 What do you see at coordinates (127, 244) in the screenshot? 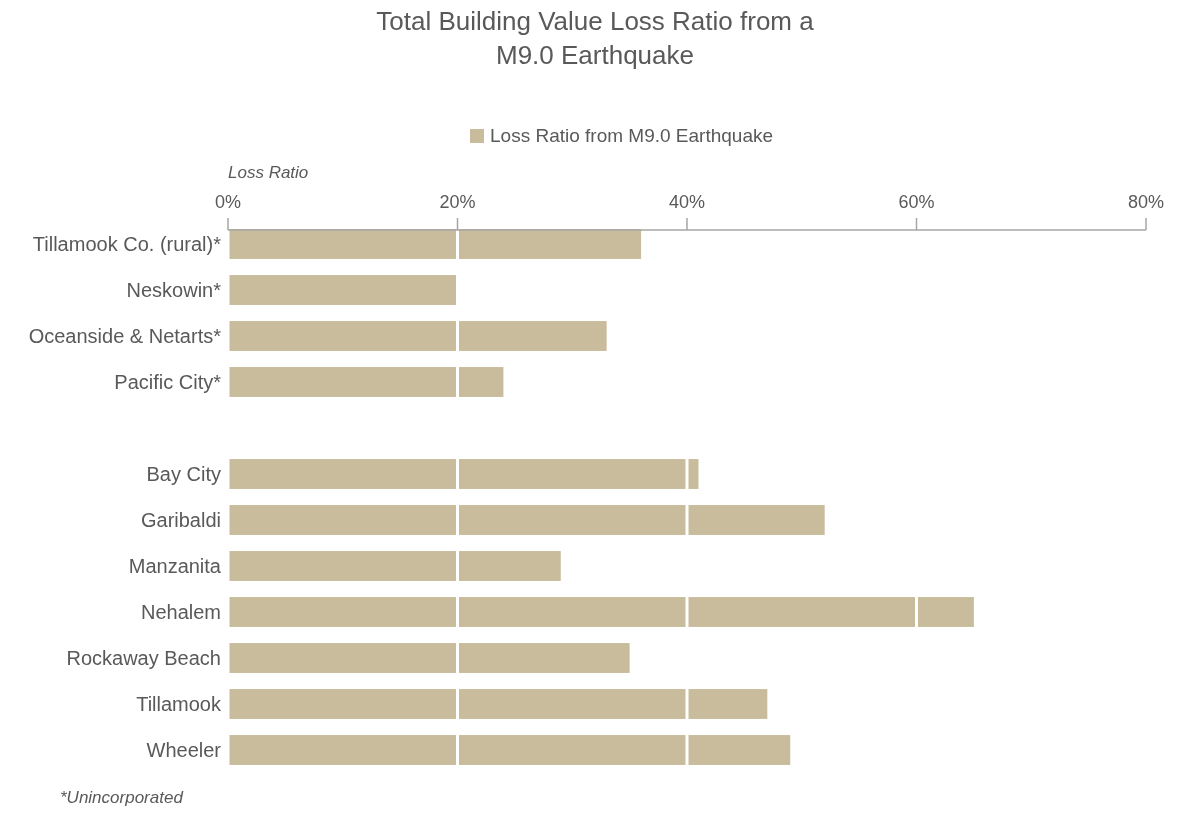
I see `y-tick-label: Tillamook Co. (rural)*` at bounding box center [127, 244].